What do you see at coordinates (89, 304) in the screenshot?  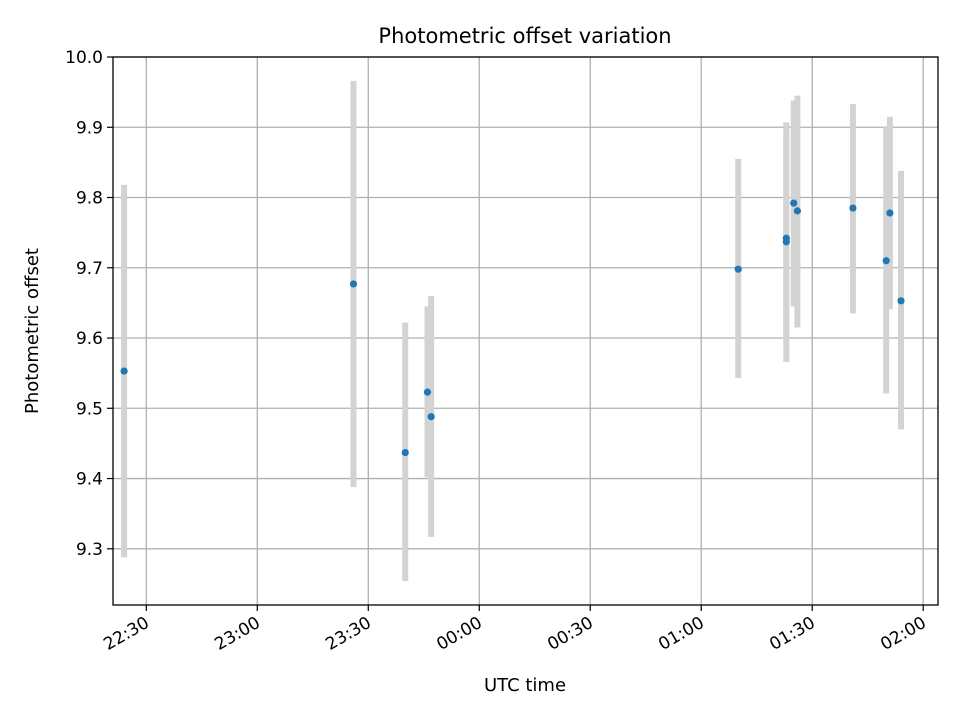 I see `y-axis-ticks: 9.3 9.4 9.5 9.6 9.7 9.8 9.9 10.0` at bounding box center [89, 304].